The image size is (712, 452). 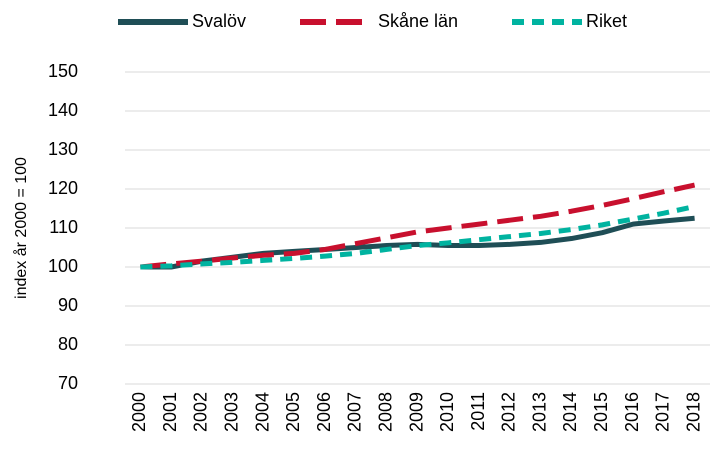 I want to click on y-tick-label: 150, so click(x=63, y=71).